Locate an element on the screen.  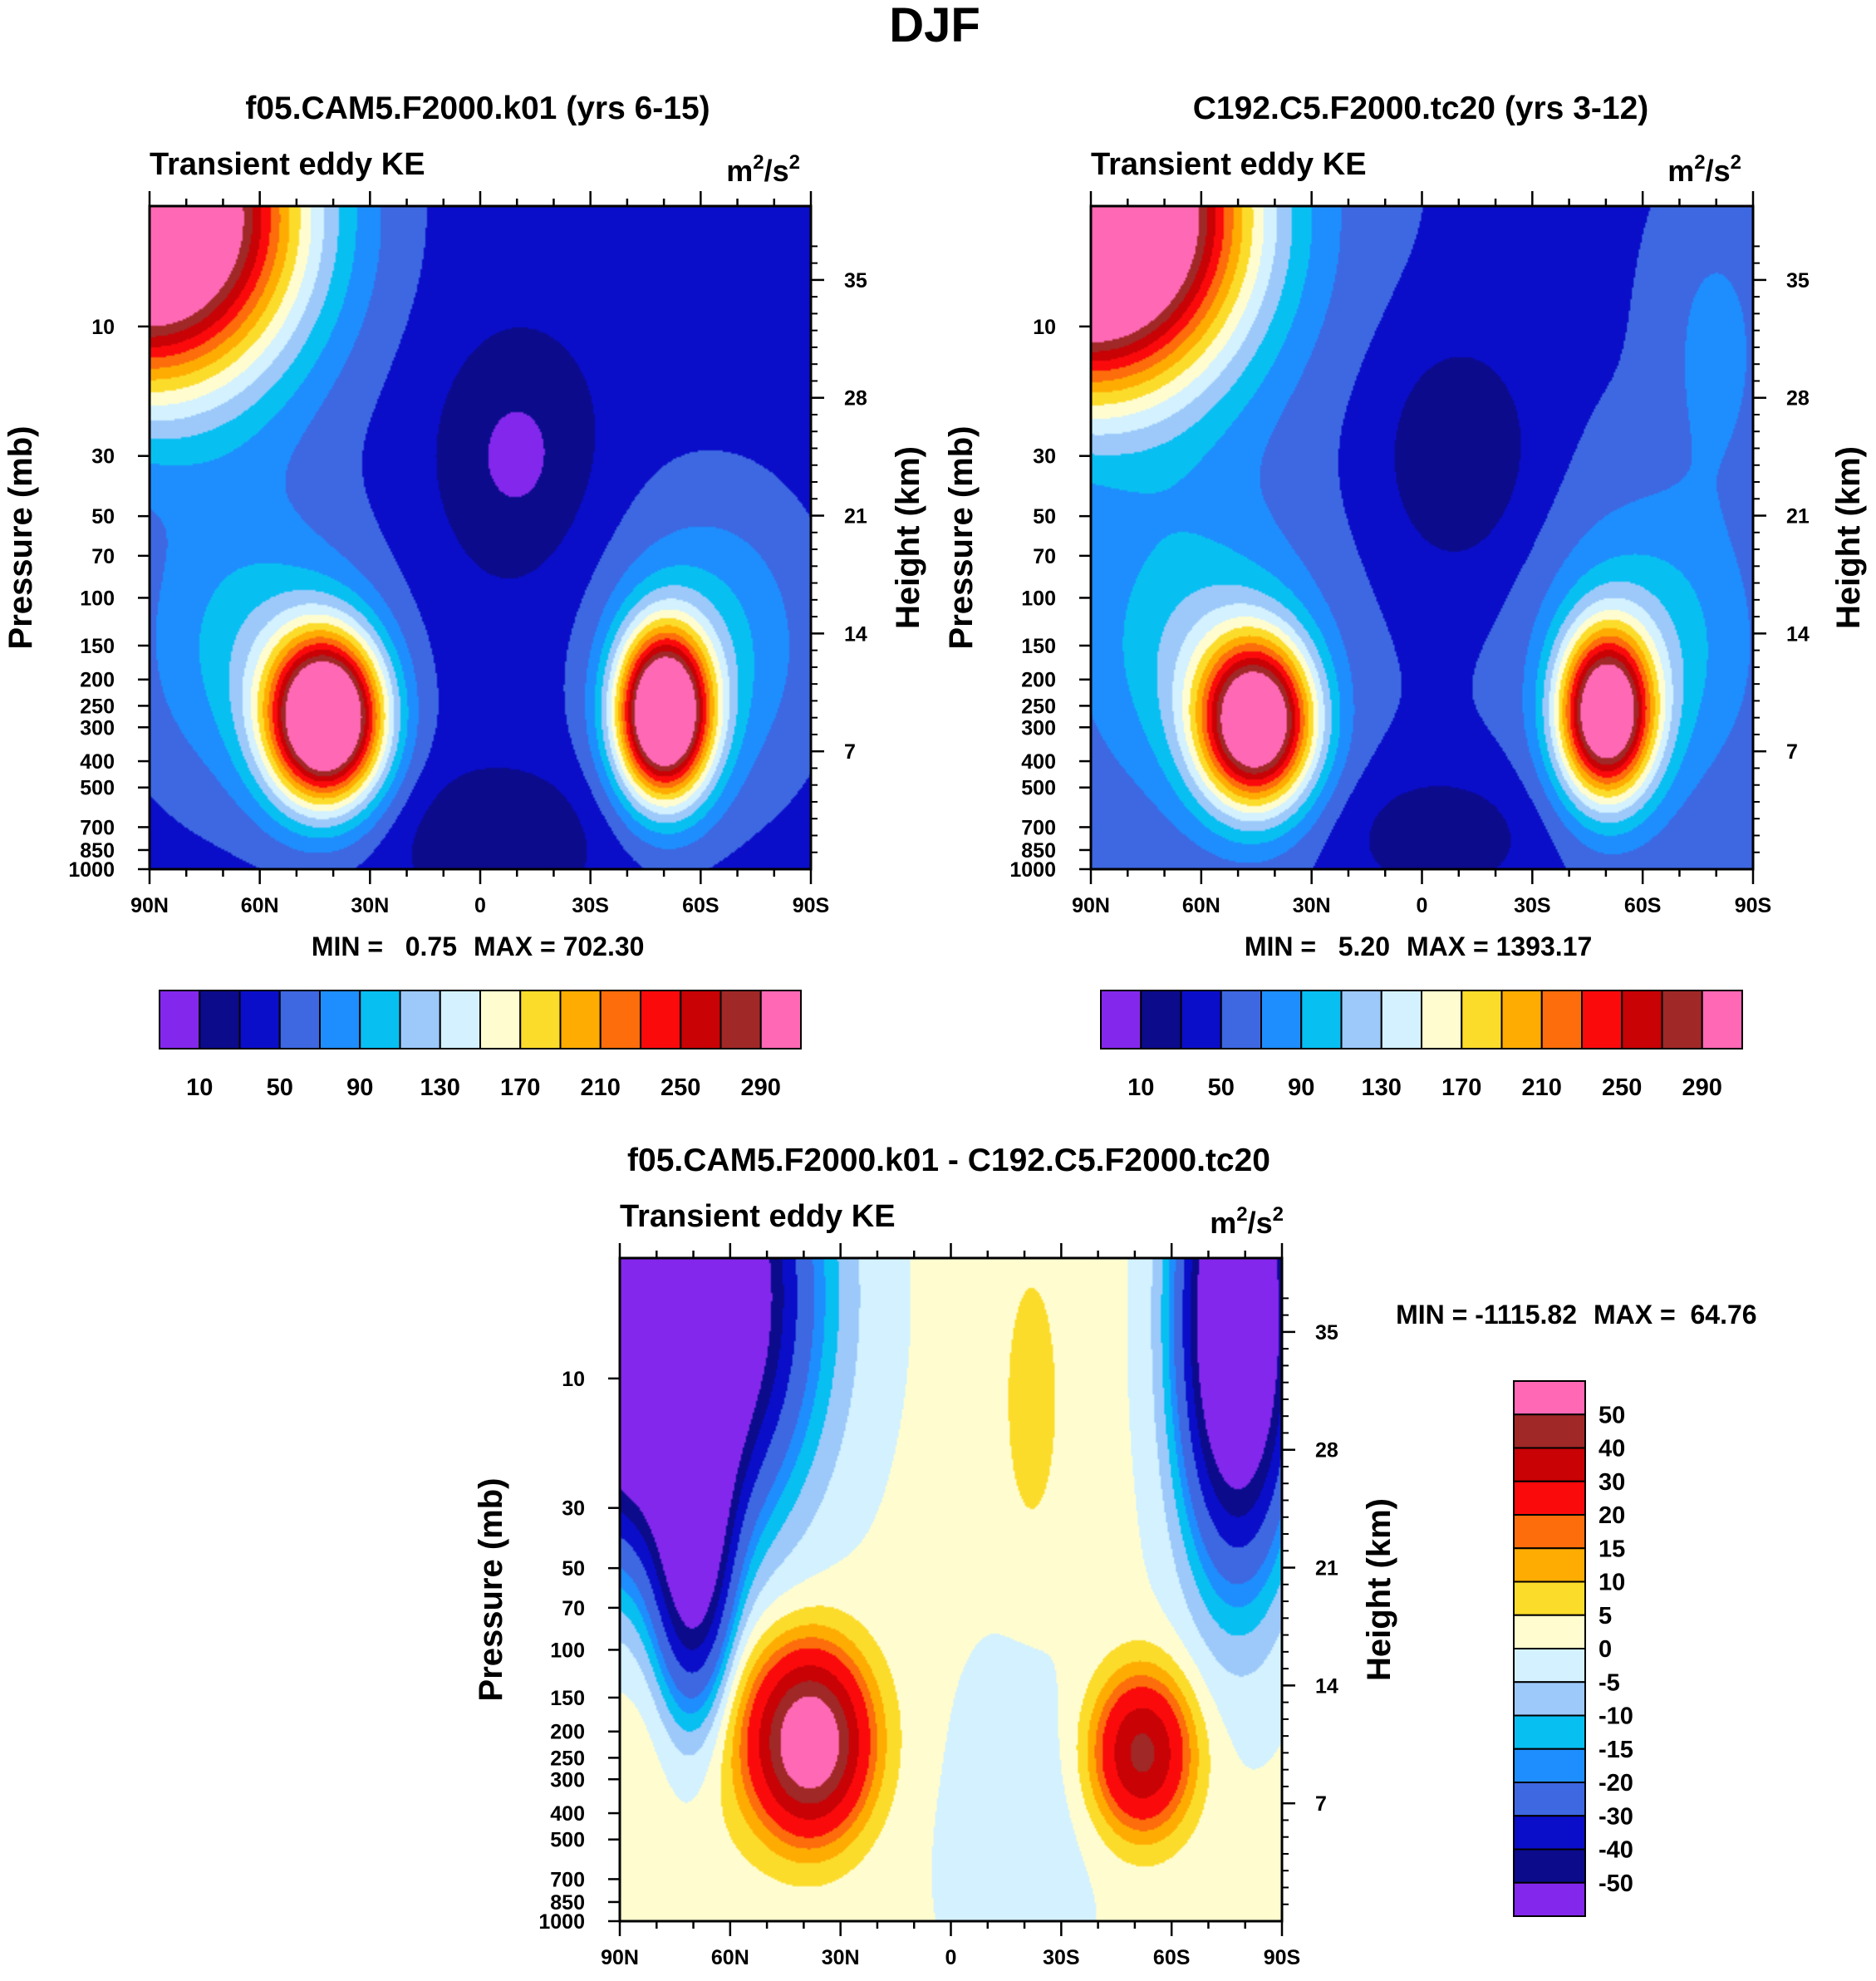
x-tick-label: 0 is located at coordinates (951, 1957).